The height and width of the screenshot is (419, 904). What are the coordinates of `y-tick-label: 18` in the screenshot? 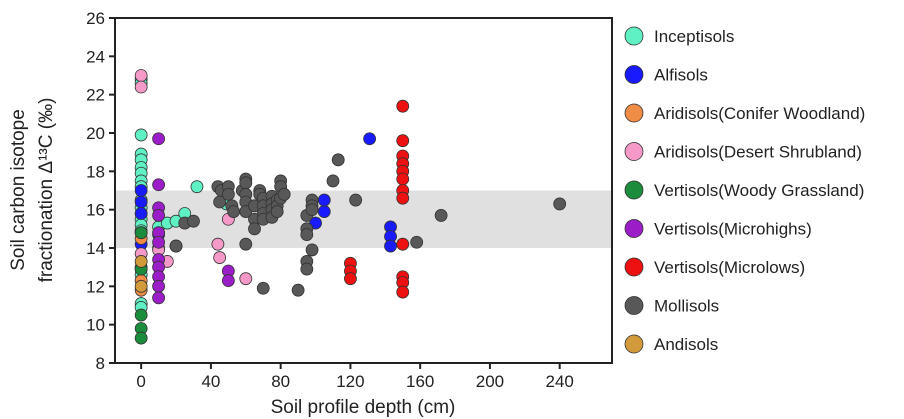 It's located at (95, 171).